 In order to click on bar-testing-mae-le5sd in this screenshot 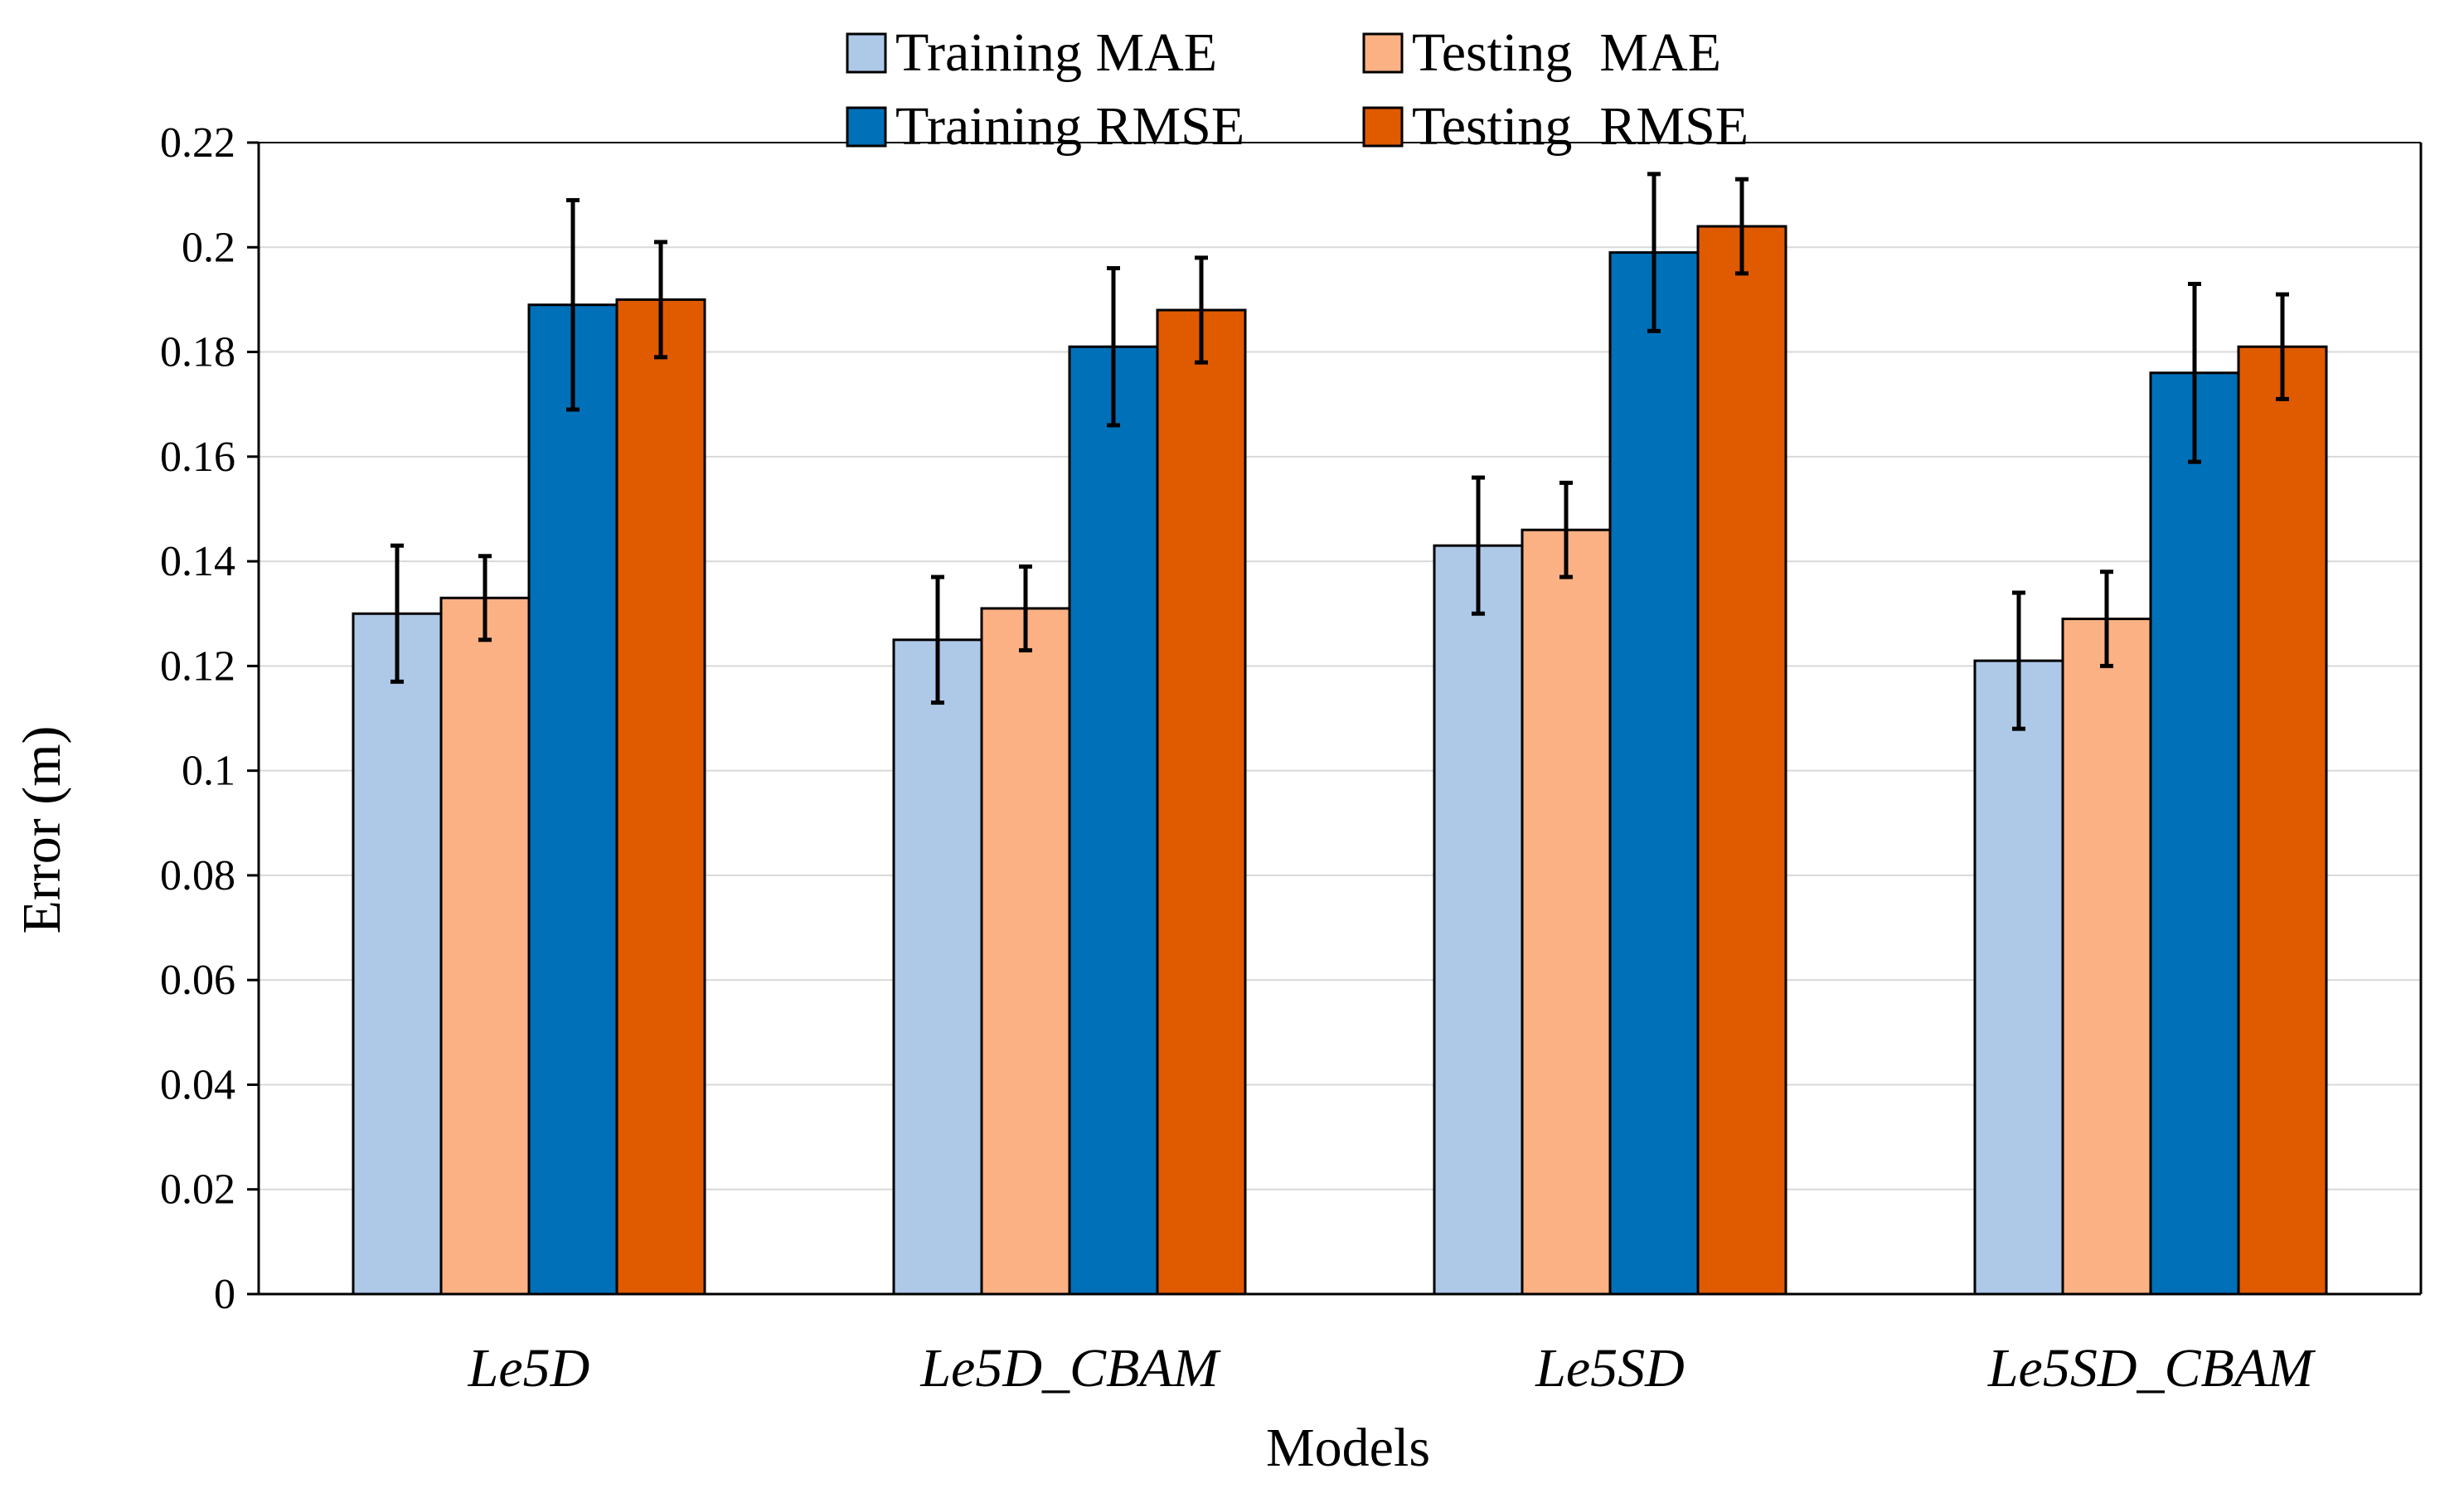, I will do `click(1567, 912)`.